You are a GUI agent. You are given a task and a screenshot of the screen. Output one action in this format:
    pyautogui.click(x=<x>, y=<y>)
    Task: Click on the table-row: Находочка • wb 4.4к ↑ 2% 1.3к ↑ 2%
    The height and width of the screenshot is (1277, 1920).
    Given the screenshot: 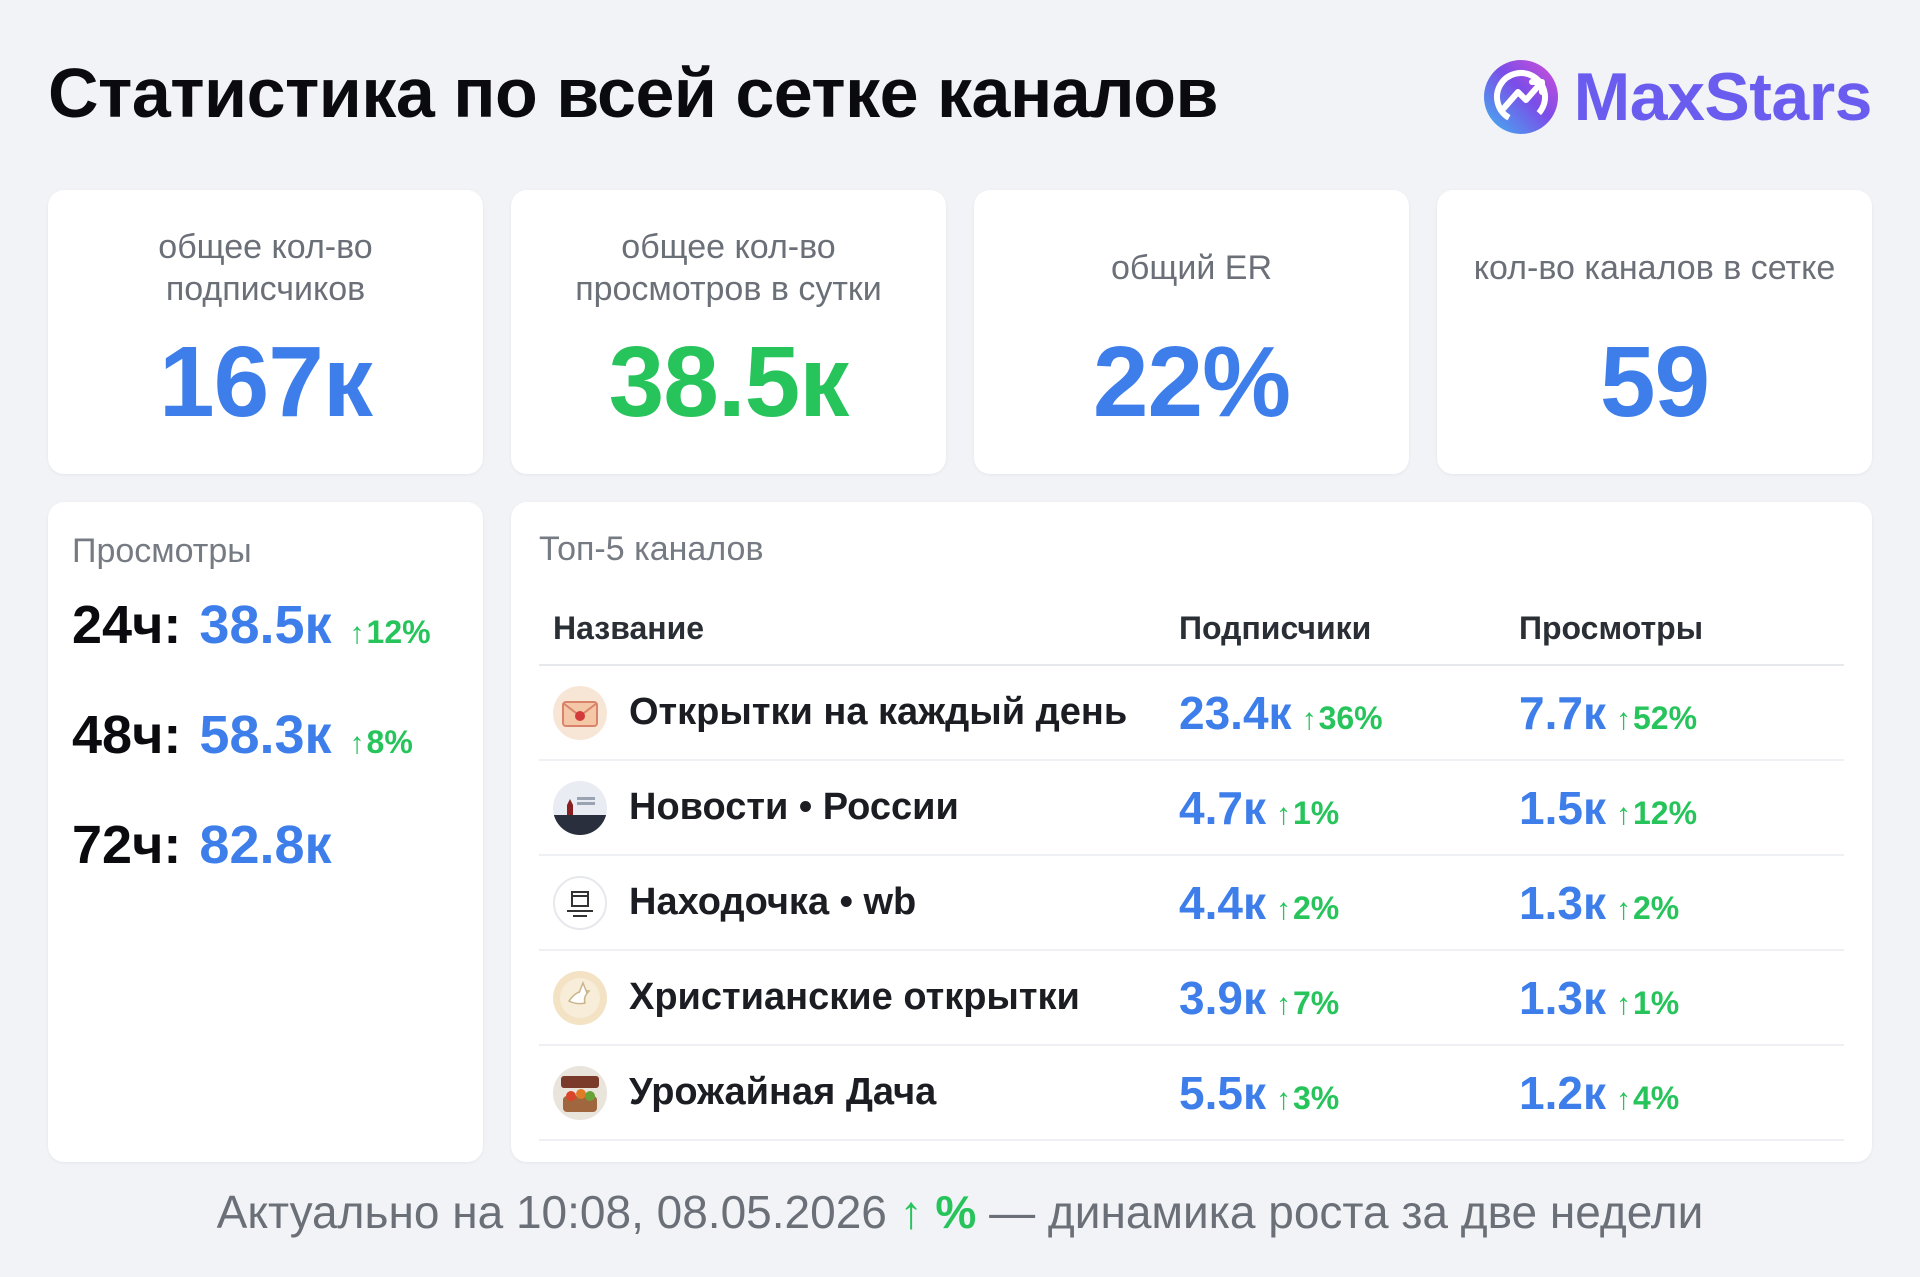 What is the action you would take?
    pyautogui.click(x=1191, y=903)
    